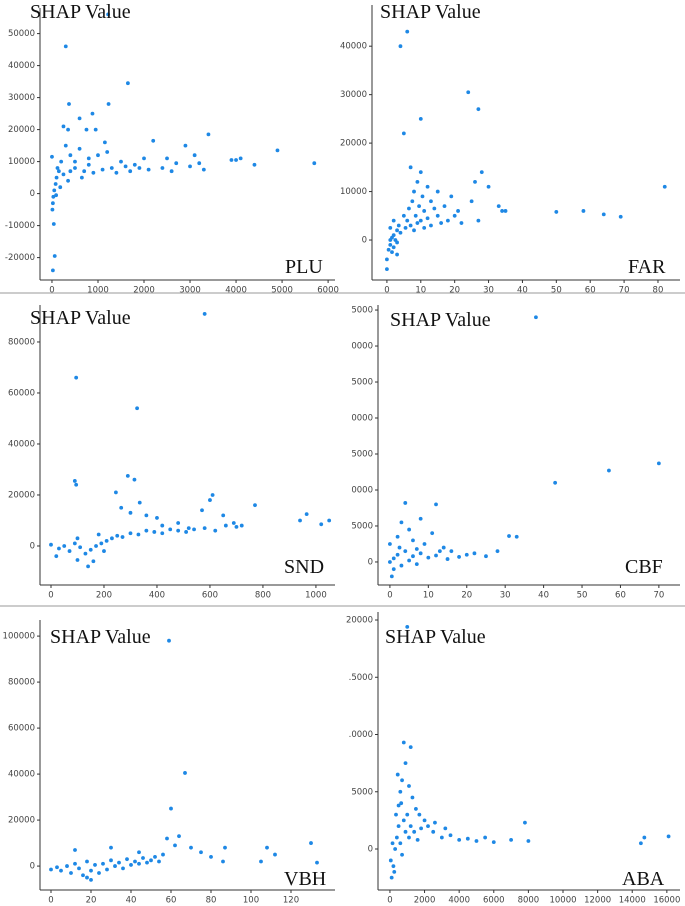 This screenshot has height=906, width=685. Describe the element at coordinates (420, 291) in the screenshot. I see `x-tick-label: 10` at that location.